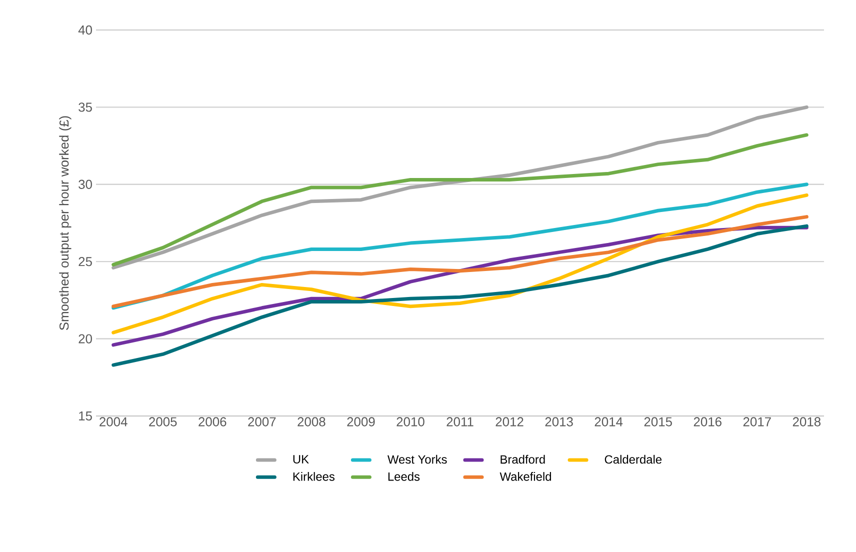 The height and width of the screenshot is (552, 856). I want to click on y-axis-title: Smoothed output per hour worked (£), so click(65, 223).